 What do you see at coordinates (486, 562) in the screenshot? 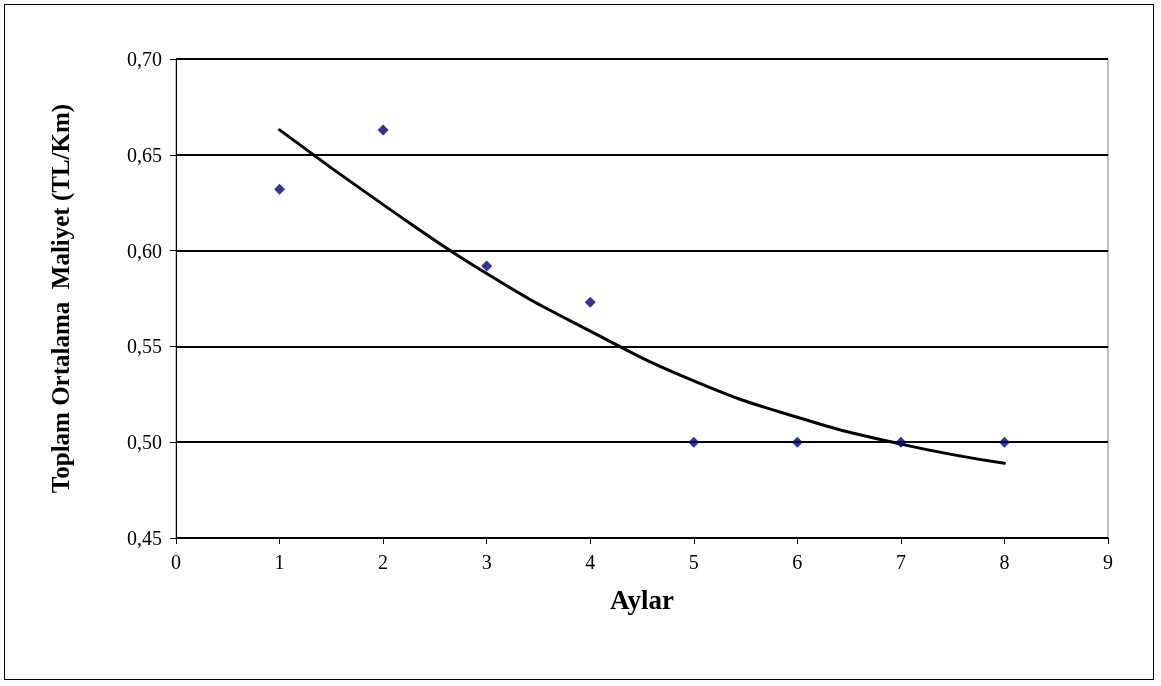
I see `x-tick-label: 3` at bounding box center [486, 562].